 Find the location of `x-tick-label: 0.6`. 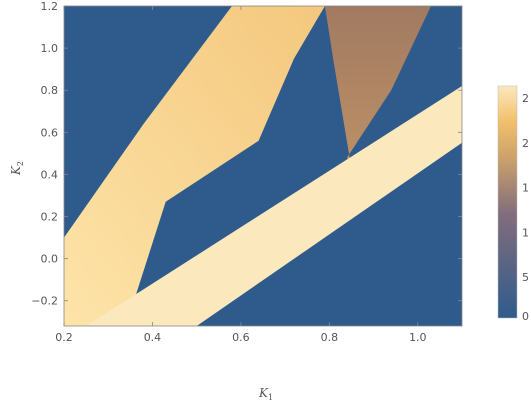

x-tick-label: 0.6 is located at coordinates (241, 337).